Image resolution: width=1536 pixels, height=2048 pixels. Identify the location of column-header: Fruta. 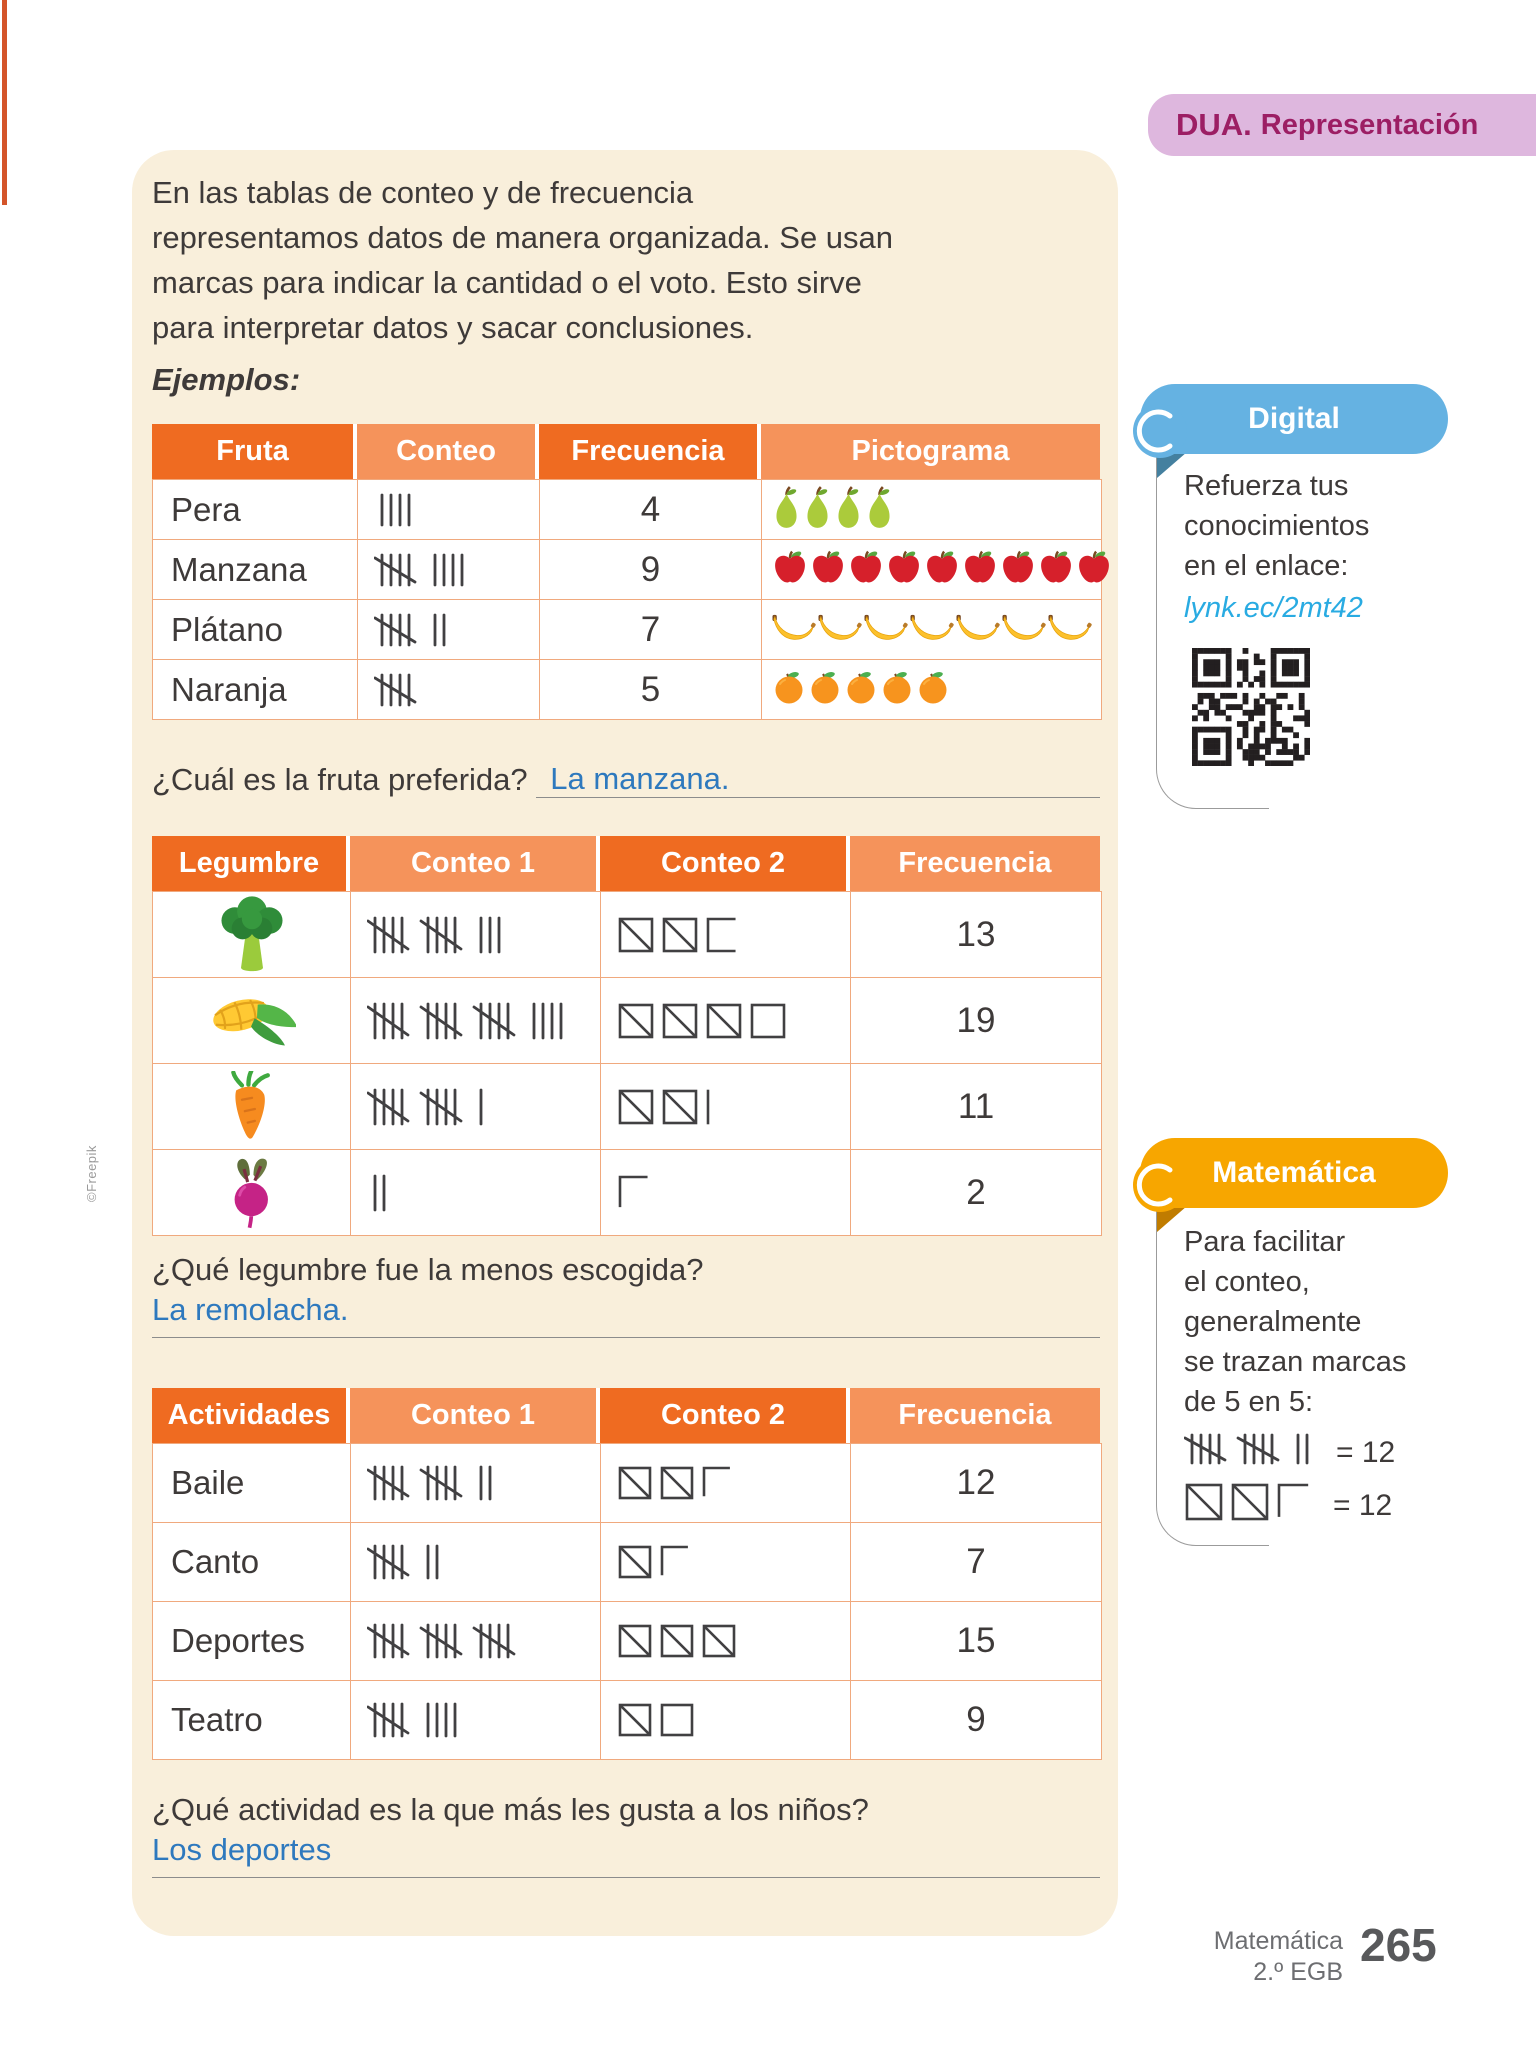
(254, 451).